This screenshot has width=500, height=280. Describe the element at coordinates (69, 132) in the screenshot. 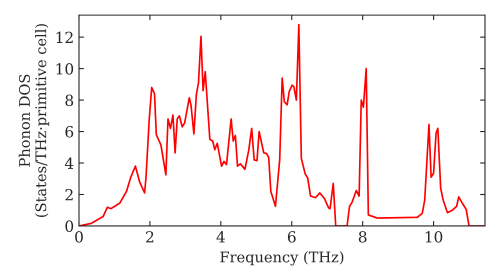

I see `y-tick-label: 6` at that location.